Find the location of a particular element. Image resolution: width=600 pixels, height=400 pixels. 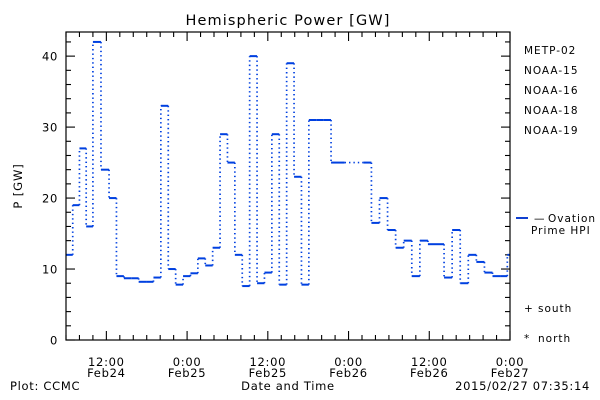

y-tick-label: 20 is located at coordinates (50, 199).